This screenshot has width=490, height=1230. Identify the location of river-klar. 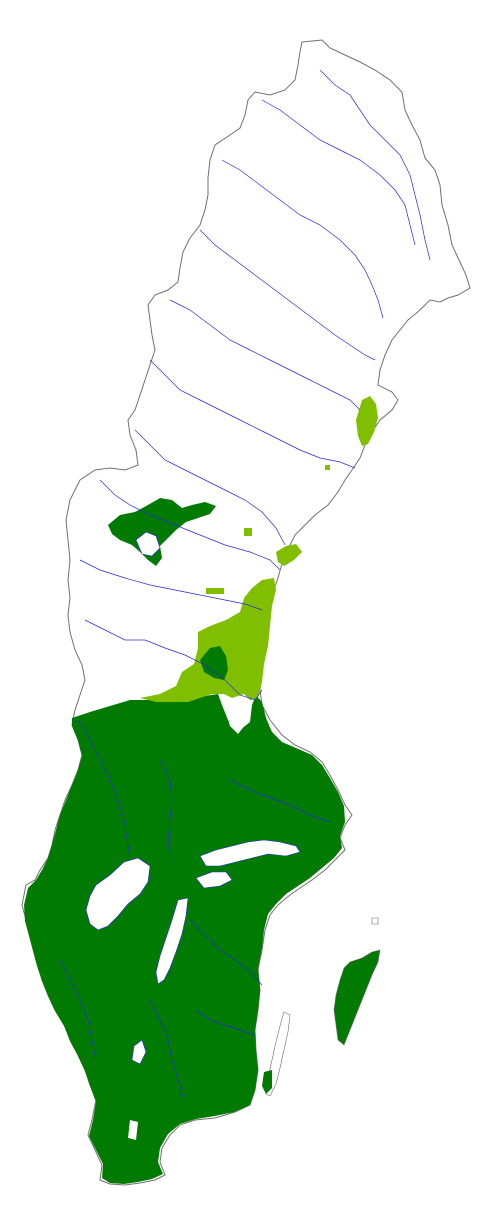
(104, 790).